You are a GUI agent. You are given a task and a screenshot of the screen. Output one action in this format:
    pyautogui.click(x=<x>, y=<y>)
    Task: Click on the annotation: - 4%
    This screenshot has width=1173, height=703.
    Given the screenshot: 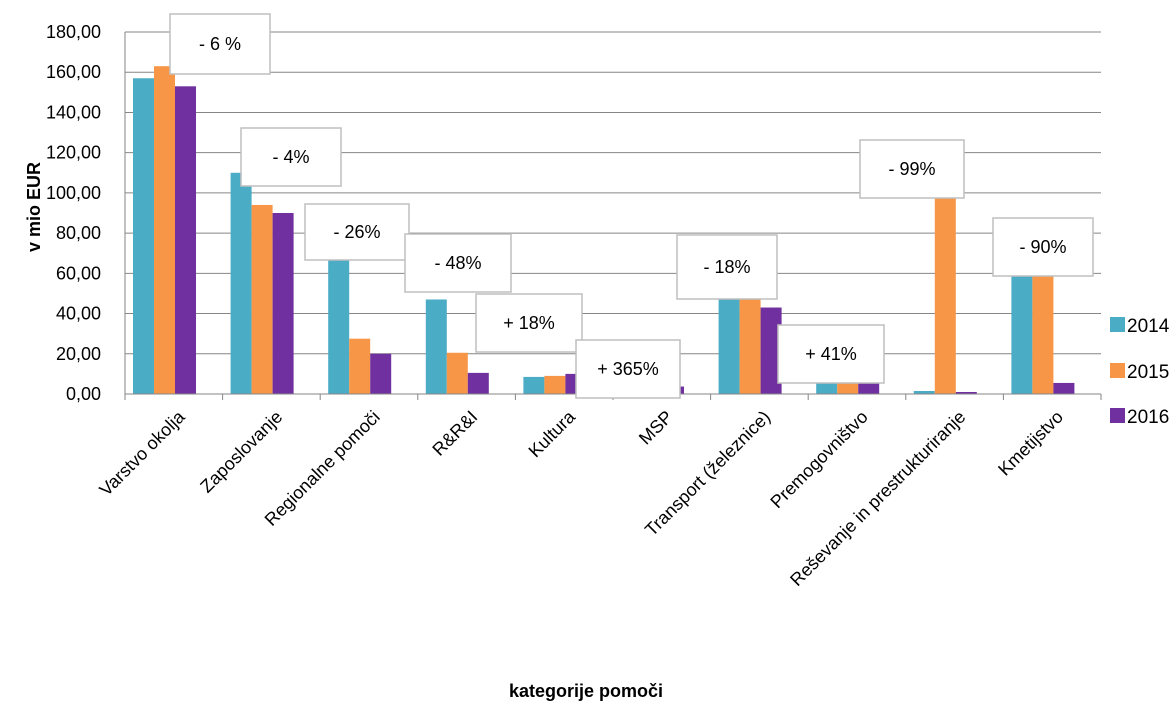 What is the action you would take?
    pyautogui.click(x=291, y=157)
    